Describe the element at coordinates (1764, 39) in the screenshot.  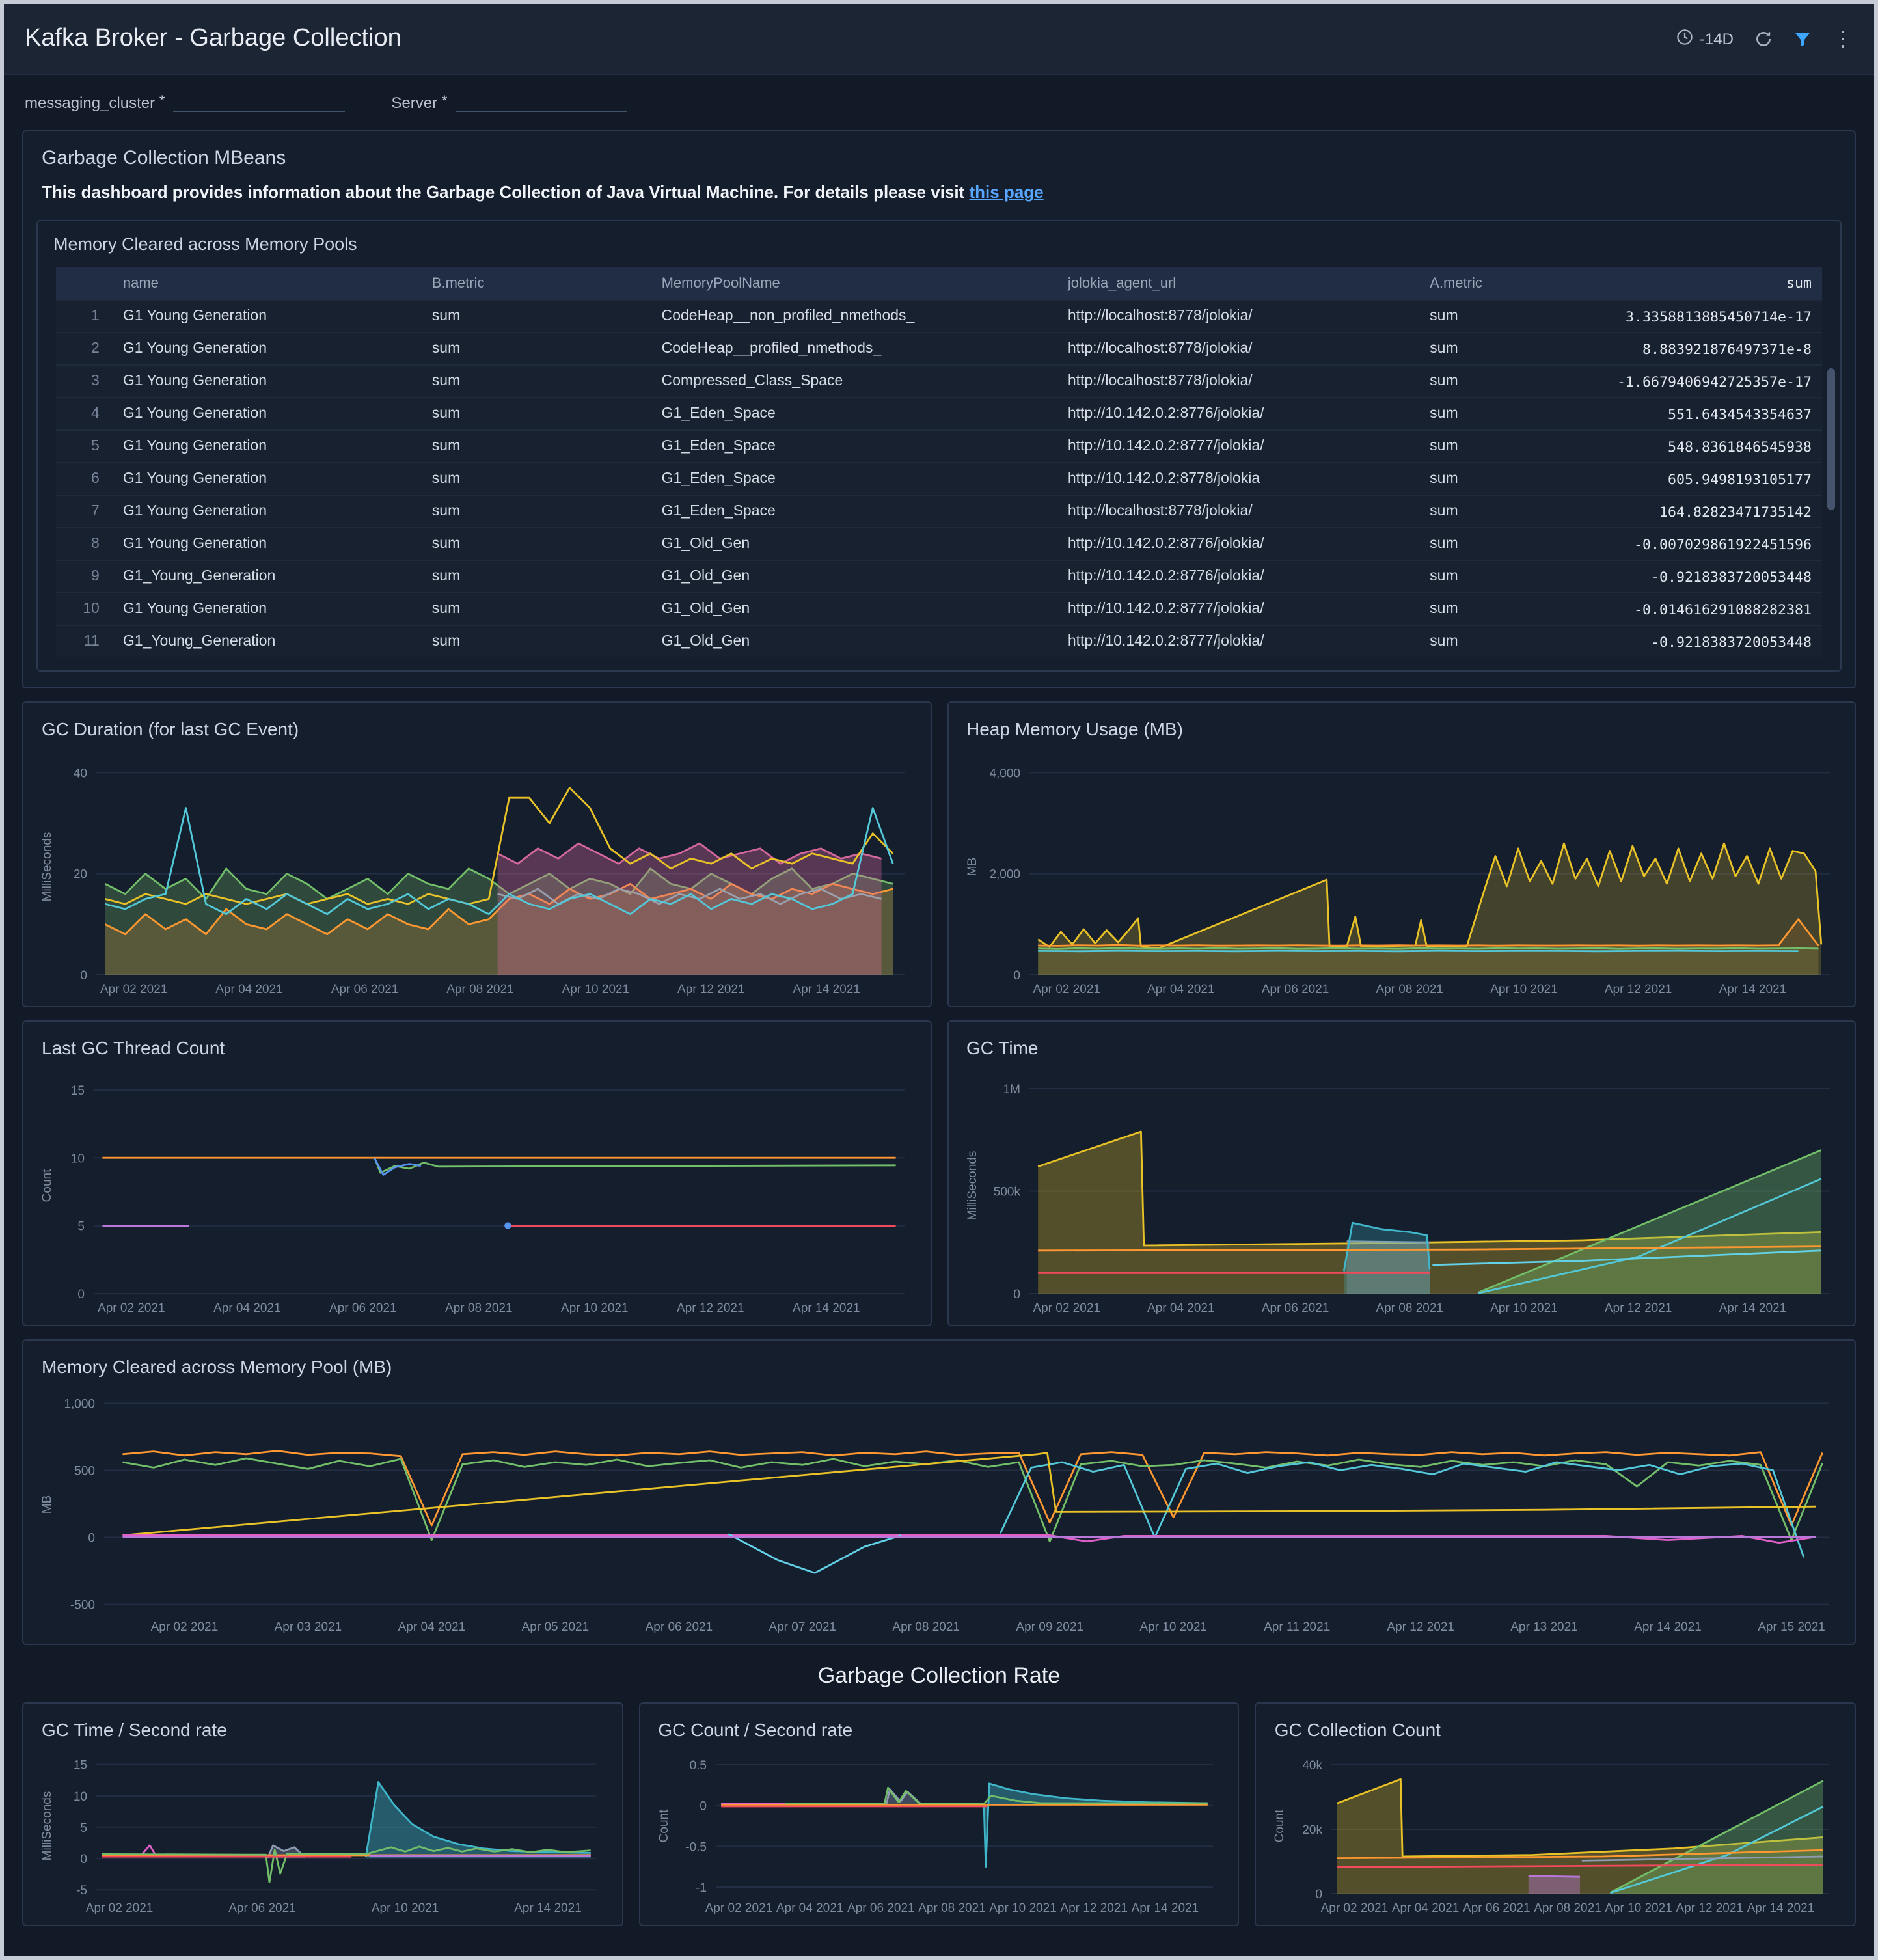
I see `refresh-icon` at that location.